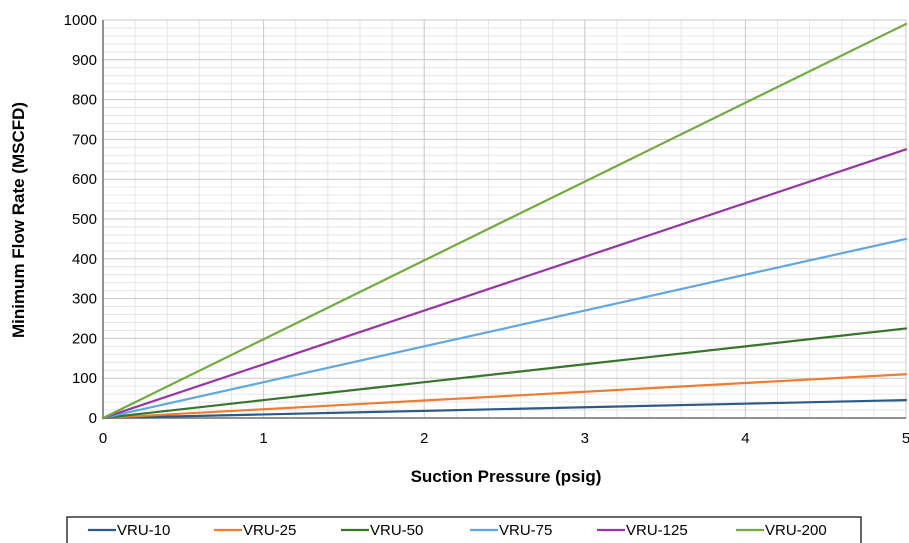 The image size is (909, 543). I want to click on x-tick-labels: 0 1 2 3 4 5, so click(504, 438).